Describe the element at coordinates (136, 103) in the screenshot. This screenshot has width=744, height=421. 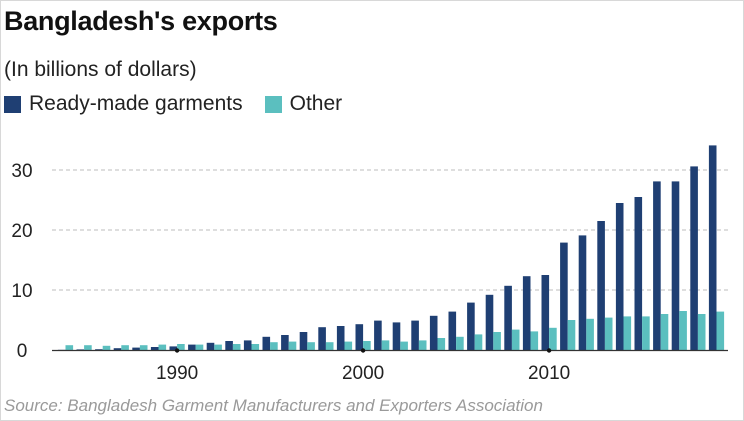
I see `legend-label-garments: Ready-made garments` at that location.